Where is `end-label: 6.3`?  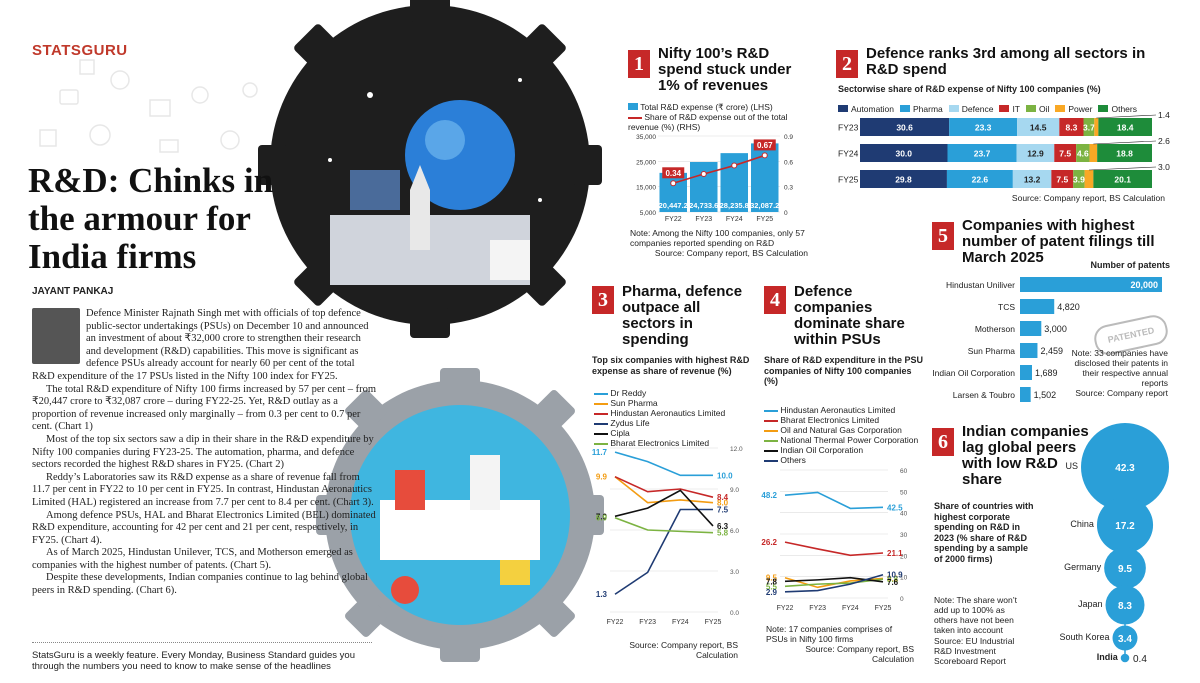 end-label: 6.3 is located at coordinates (723, 526).